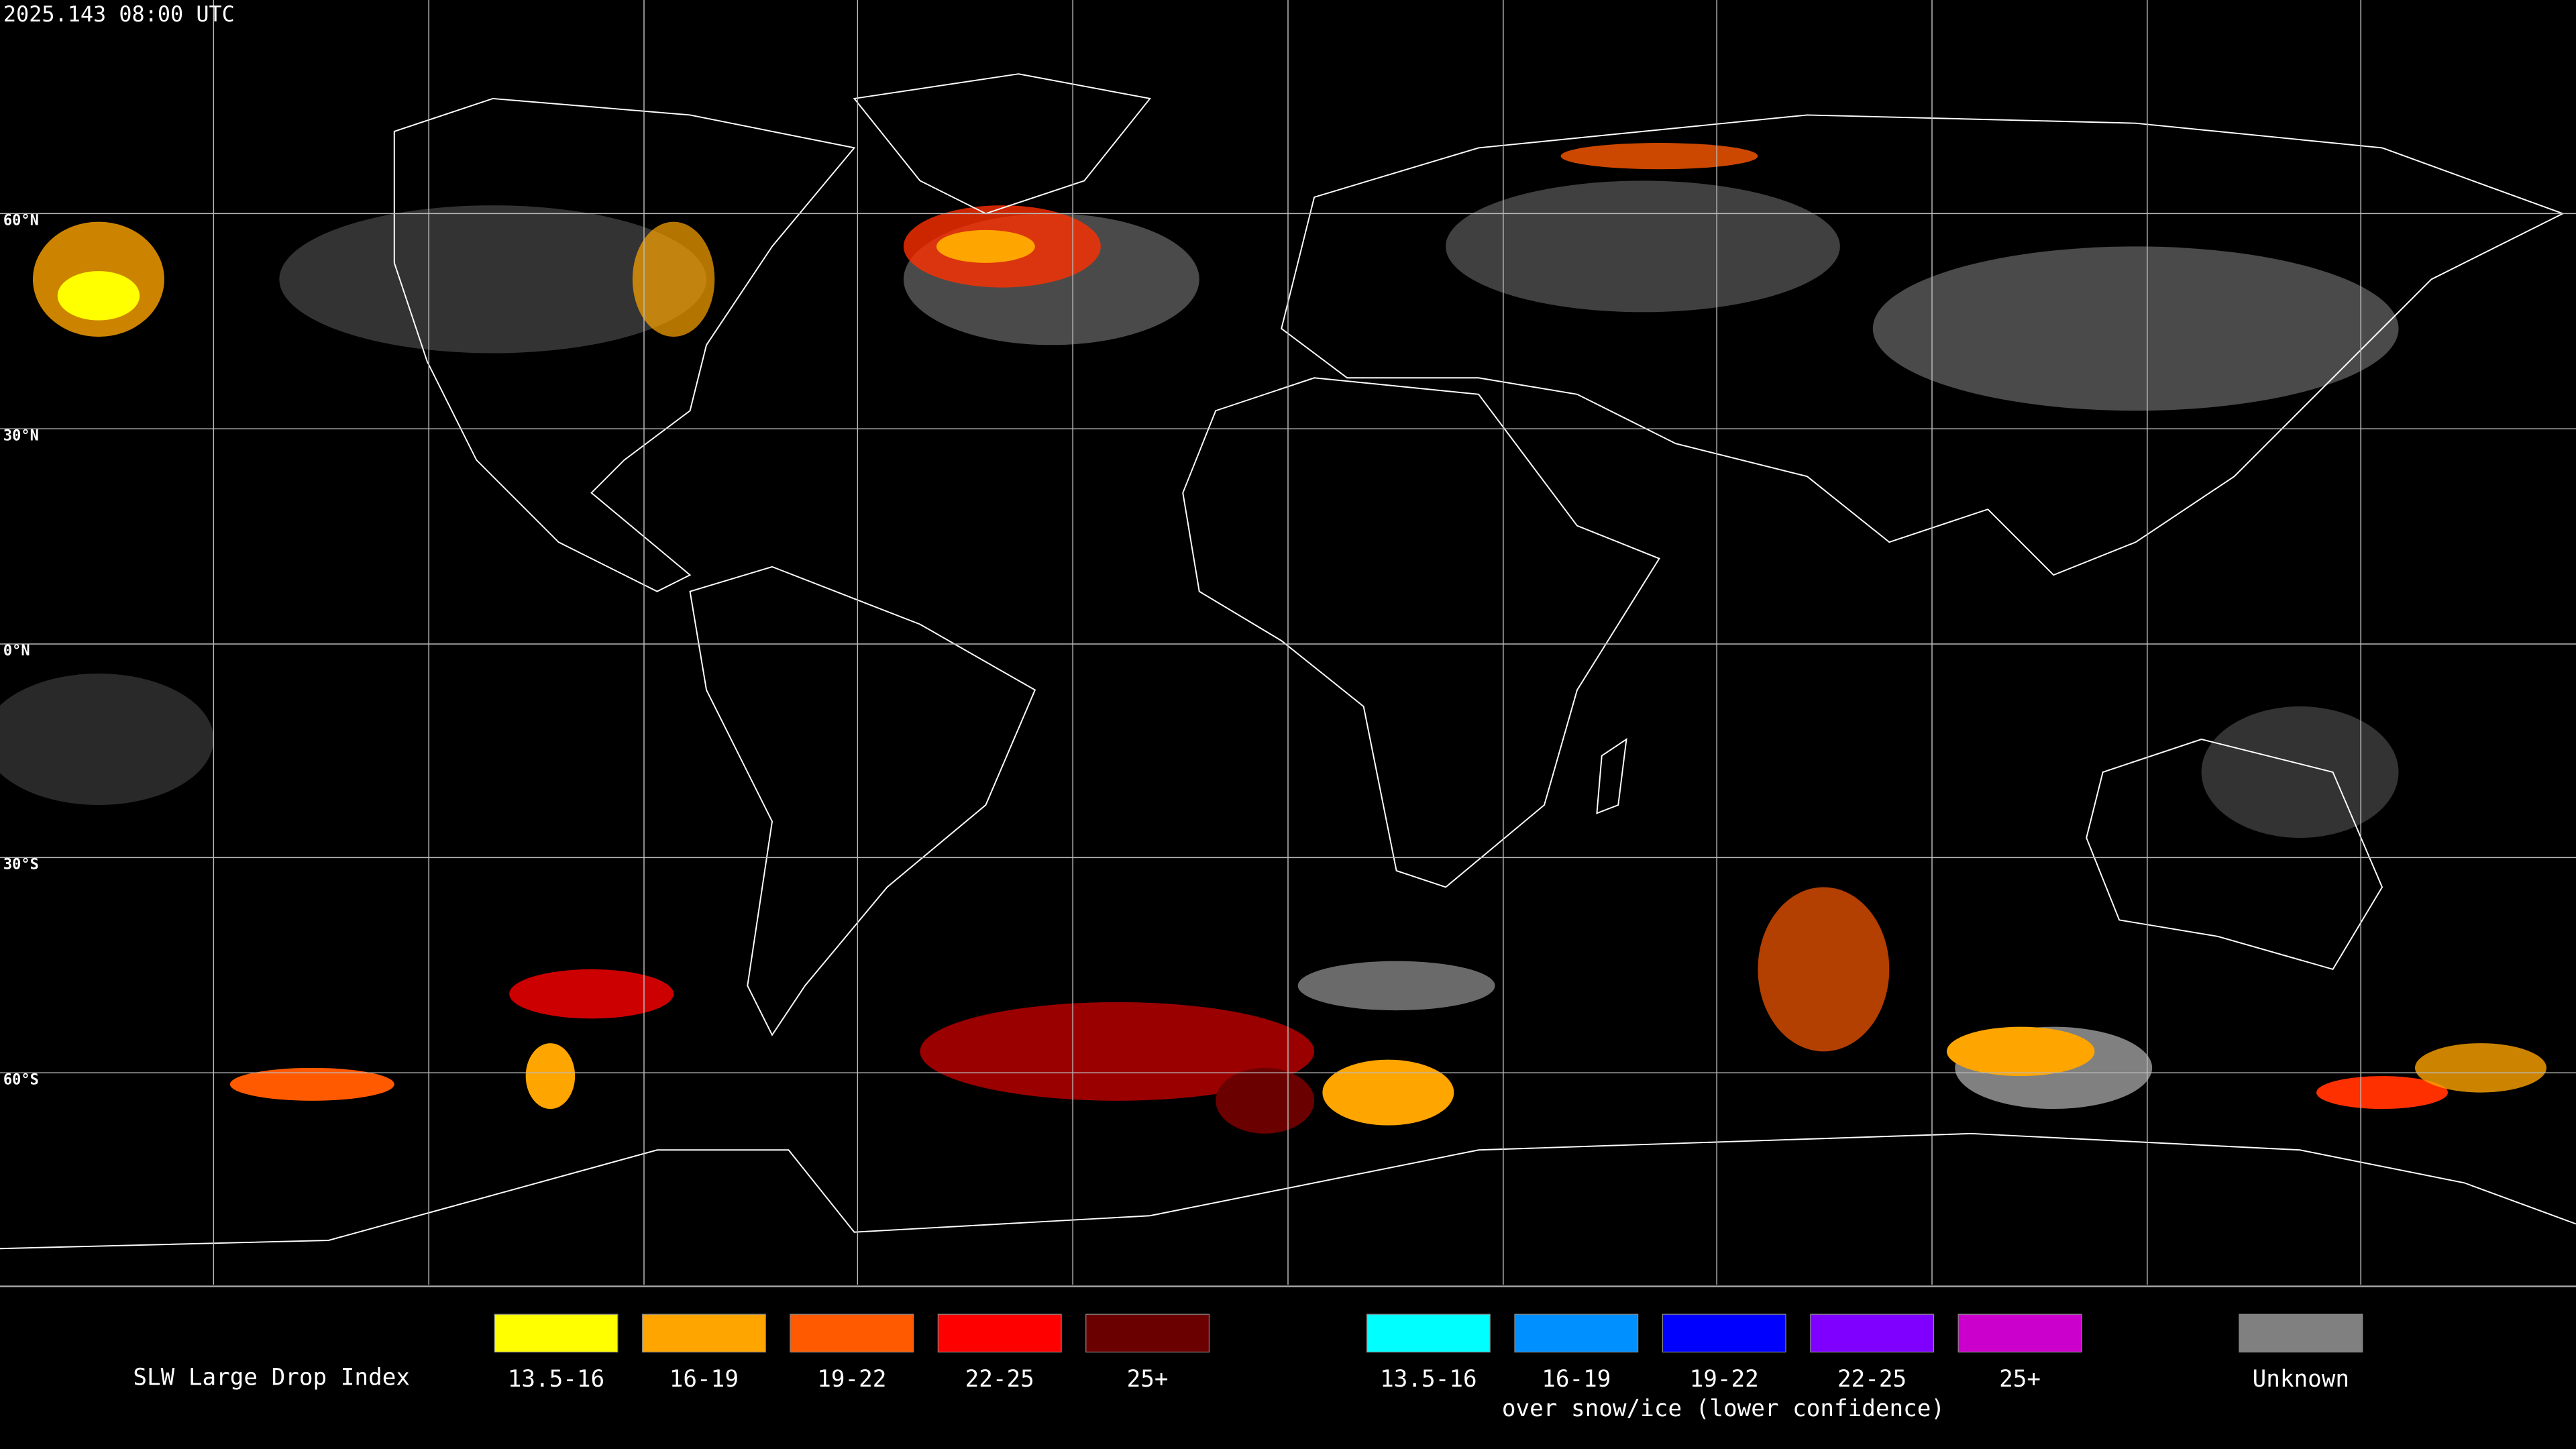 The width and height of the screenshot is (2576, 1449). Describe the element at coordinates (21, 865) in the screenshot. I see `latitude-label: 30°S` at that location.